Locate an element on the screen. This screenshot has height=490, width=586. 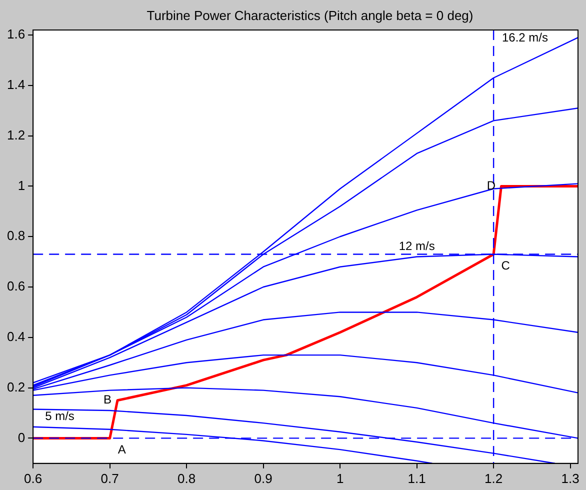
y-tick-label: 1 is located at coordinates (22, 185).